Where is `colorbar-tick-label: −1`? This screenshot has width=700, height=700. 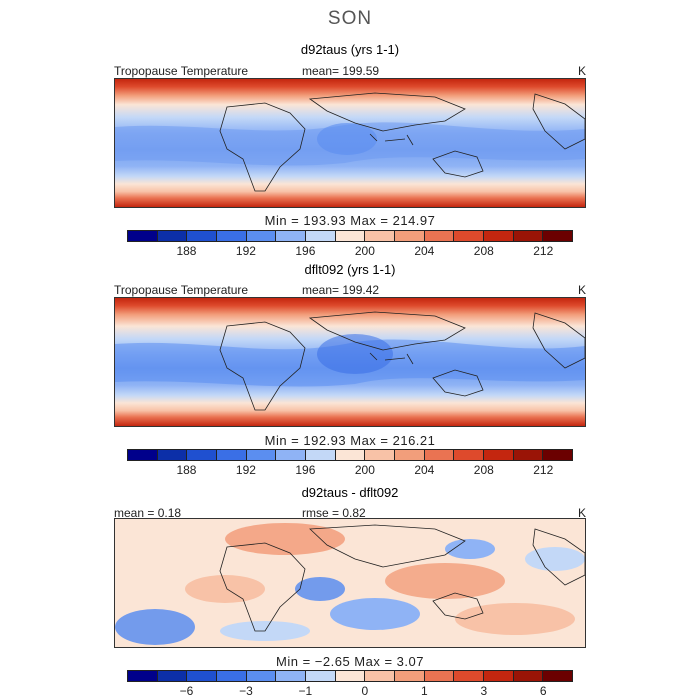 colorbar-tick-label: −1 is located at coordinates (305, 691).